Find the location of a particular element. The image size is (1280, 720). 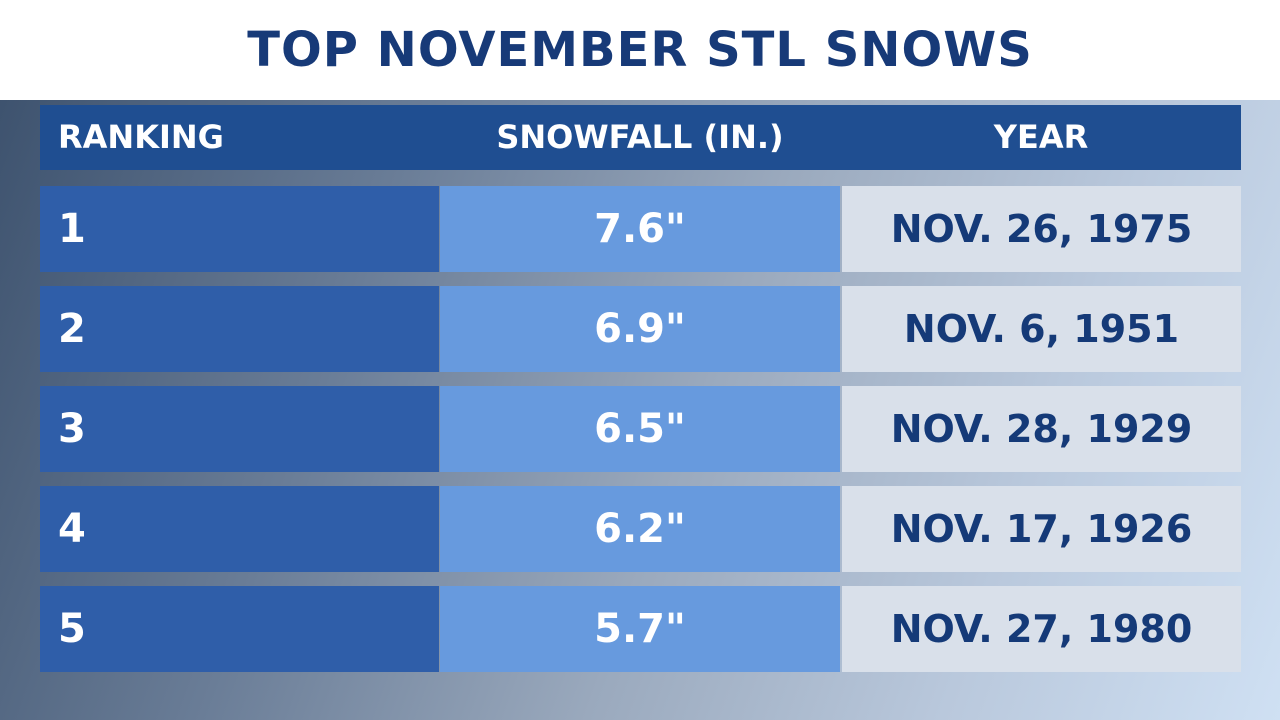

snowfall-cell: 5.7" is located at coordinates (640, 629).